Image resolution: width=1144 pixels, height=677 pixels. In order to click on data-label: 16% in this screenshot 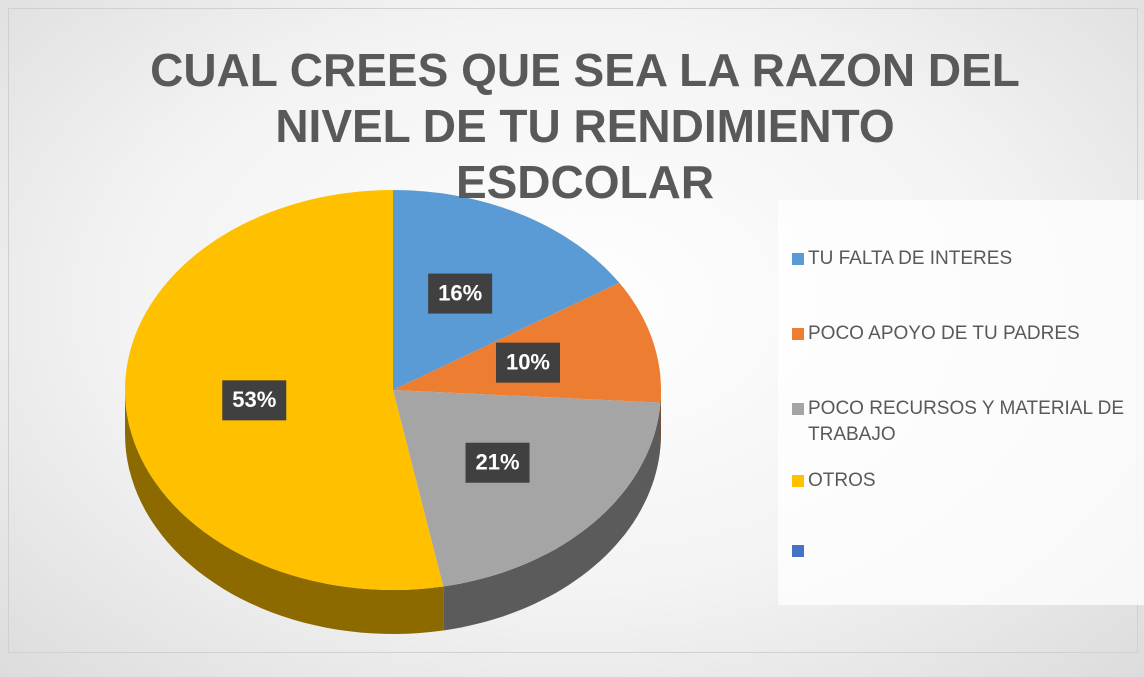, I will do `click(460, 292)`.